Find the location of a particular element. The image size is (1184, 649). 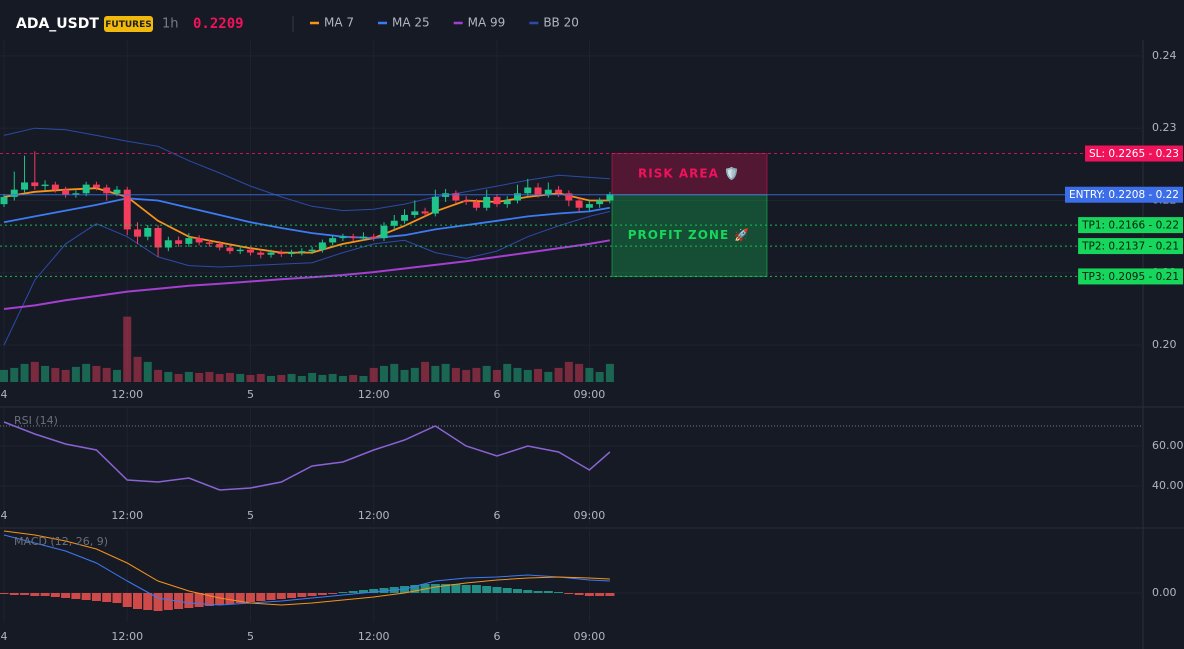

badge: FUTURES is located at coordinates (128, 25).